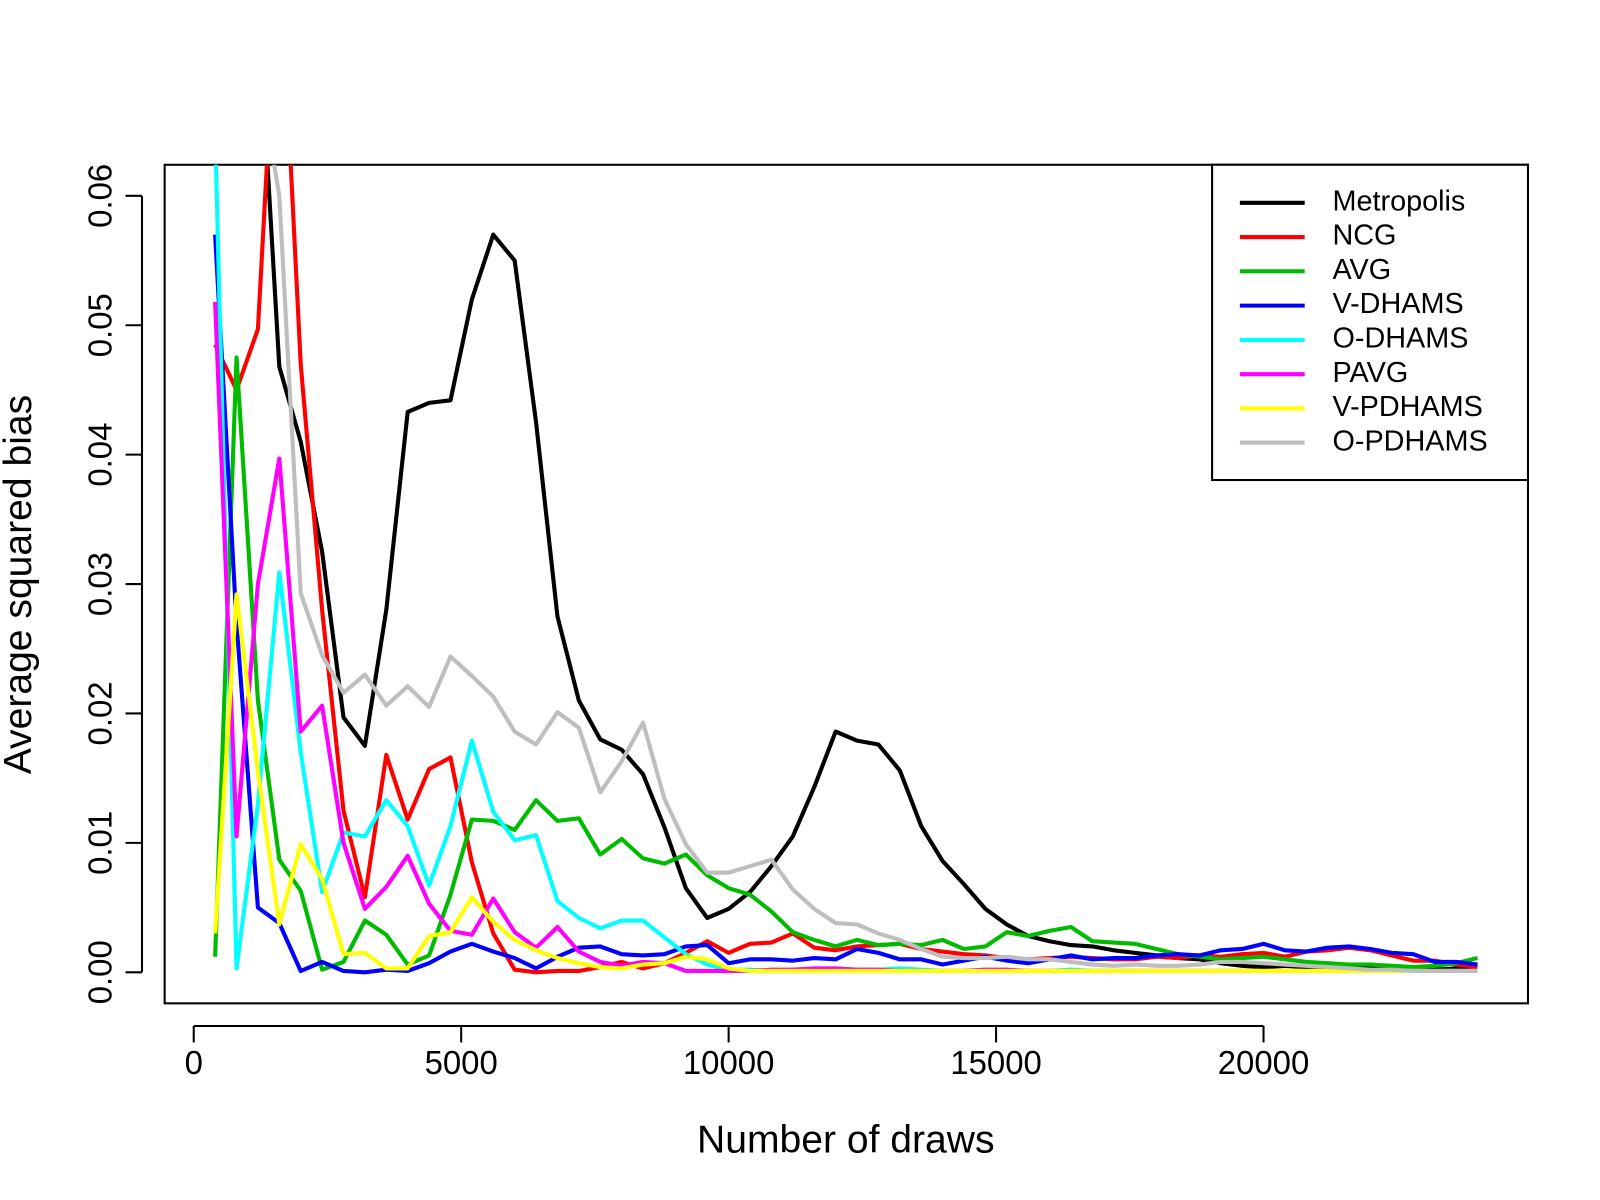 This screenshot has width=1600, height=1200. Describe the element at coordinates (100, 455) in the screenshot. I see `y-tick-label: 0.04` at that location.